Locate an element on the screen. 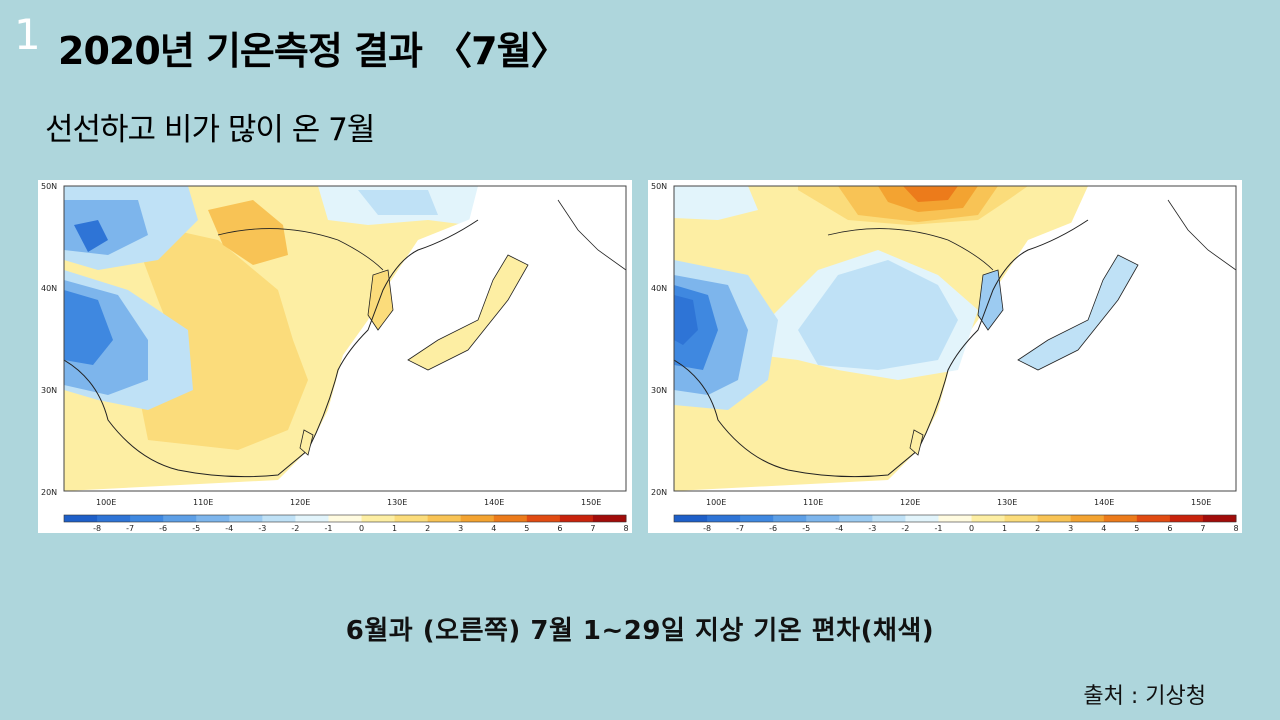 The width and height of the screenshot is (1280, 720). slide-number: 1 is located at coordinates (27, 34).